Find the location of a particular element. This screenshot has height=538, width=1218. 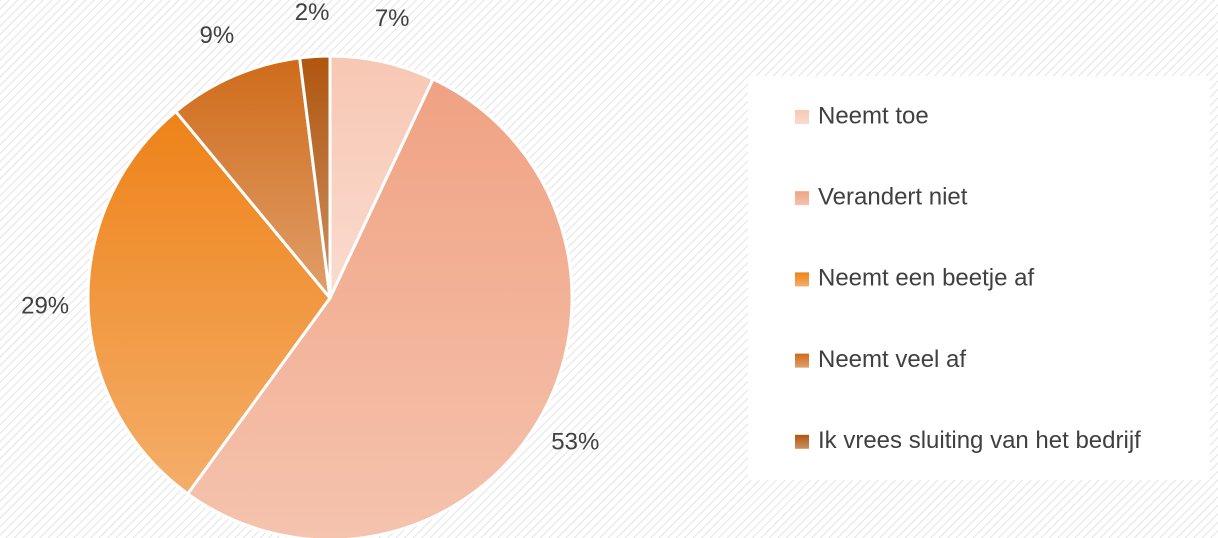

legend-label: Neemt veel af is located at coordinates (892, 359).